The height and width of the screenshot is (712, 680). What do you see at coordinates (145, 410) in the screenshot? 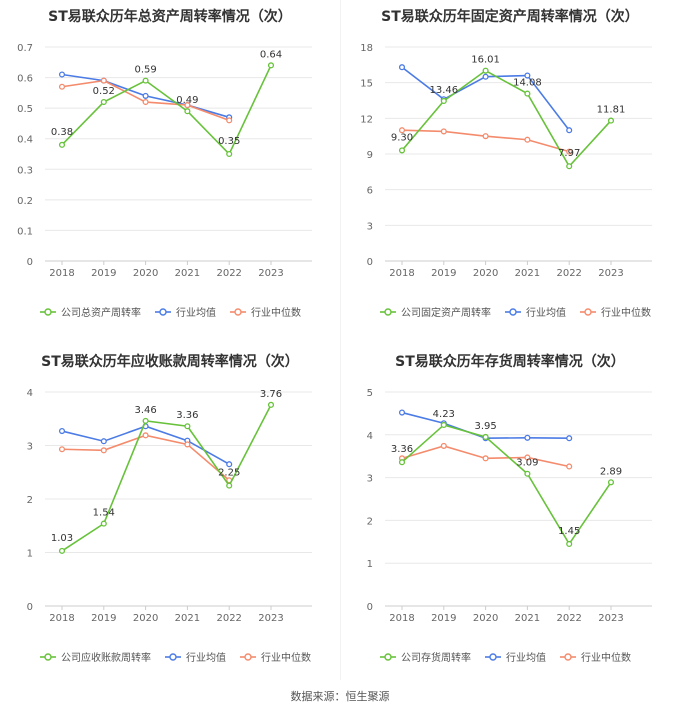
I see `data-label: 3.46` at bounding box center [145, 410].